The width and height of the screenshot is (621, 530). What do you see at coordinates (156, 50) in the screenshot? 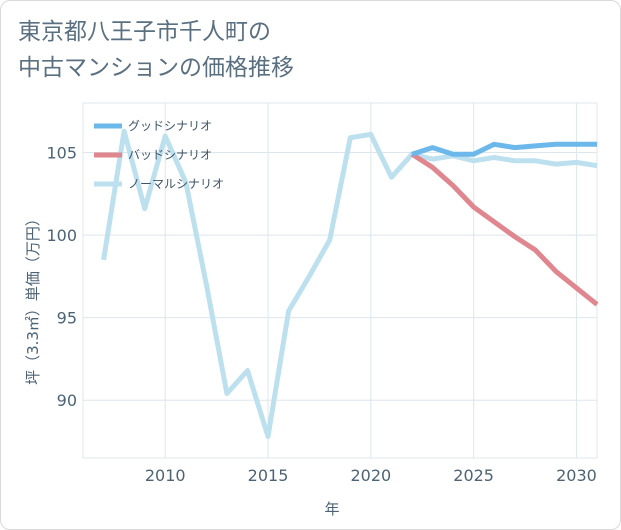
I see `chart-title: 東京都八王子市千人町の 中古マンションの価格推移` at bounding box center [156, 50].